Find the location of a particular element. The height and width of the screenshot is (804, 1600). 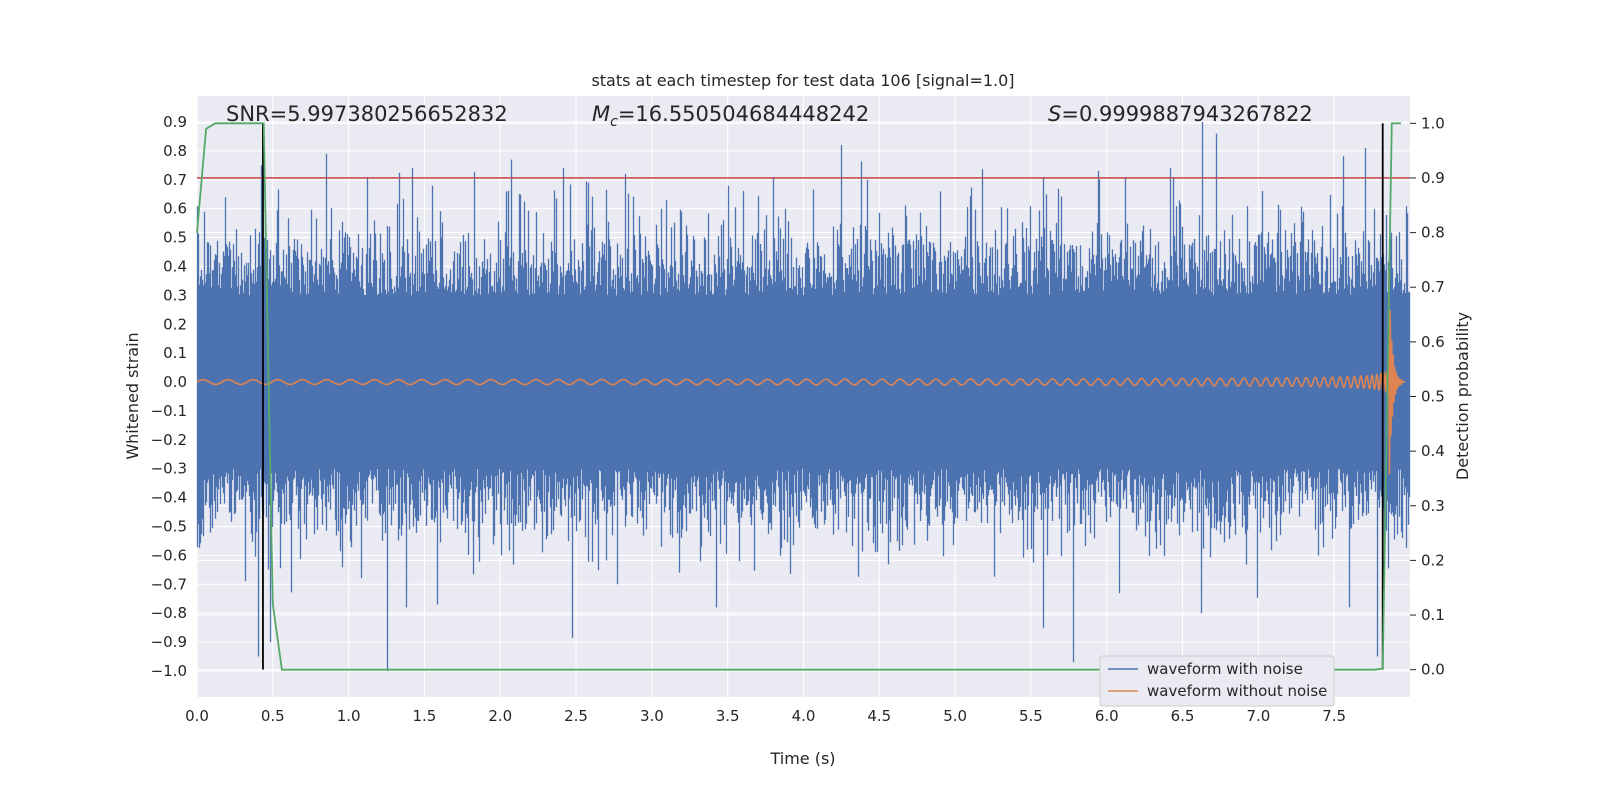

chirp-mass-annotation: Mc=16.550504684448242 is located at coordinates (730, 116).